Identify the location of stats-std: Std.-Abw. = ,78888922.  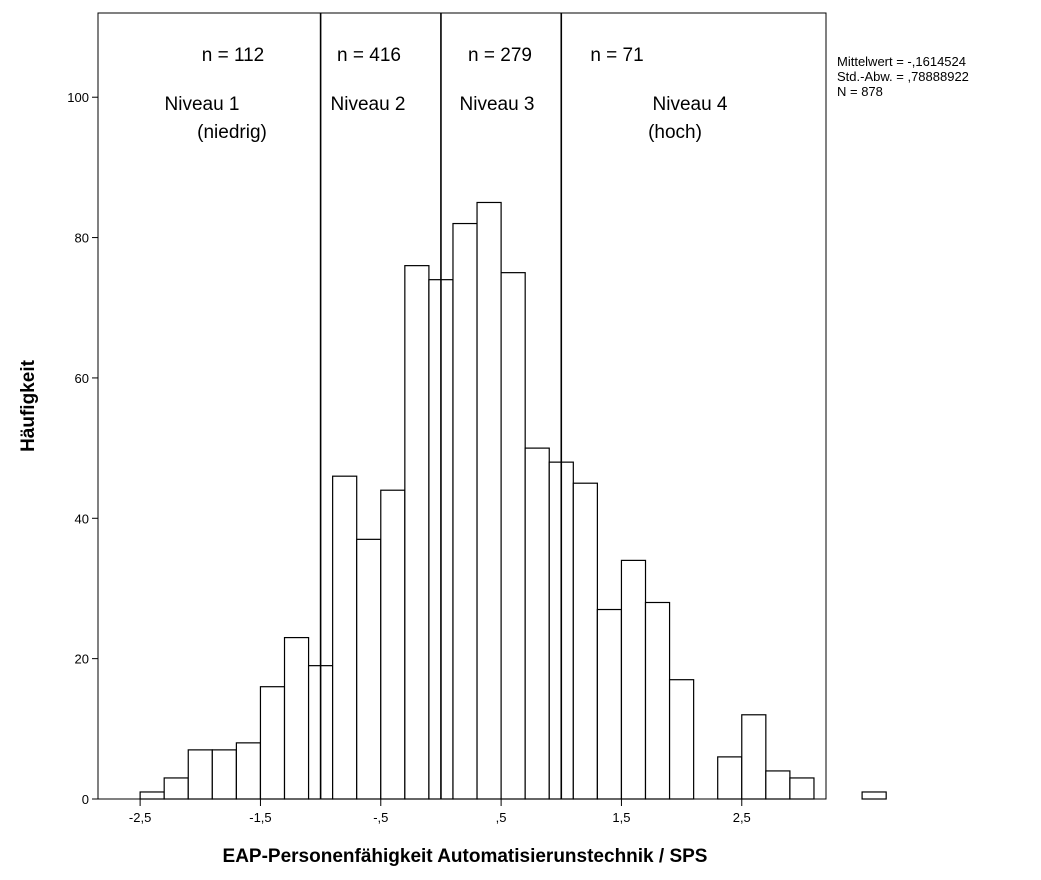
(903, 76).